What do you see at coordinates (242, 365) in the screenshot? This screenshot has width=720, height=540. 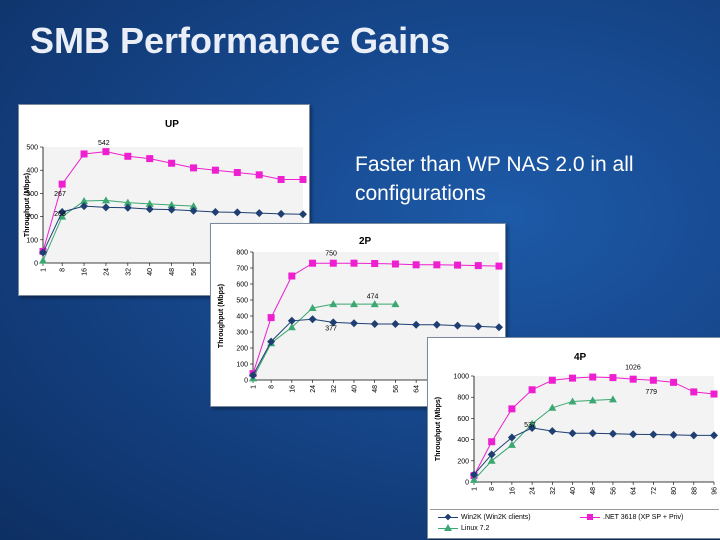 I see `y-tick-label: 100` at bounding box center [242, 365].